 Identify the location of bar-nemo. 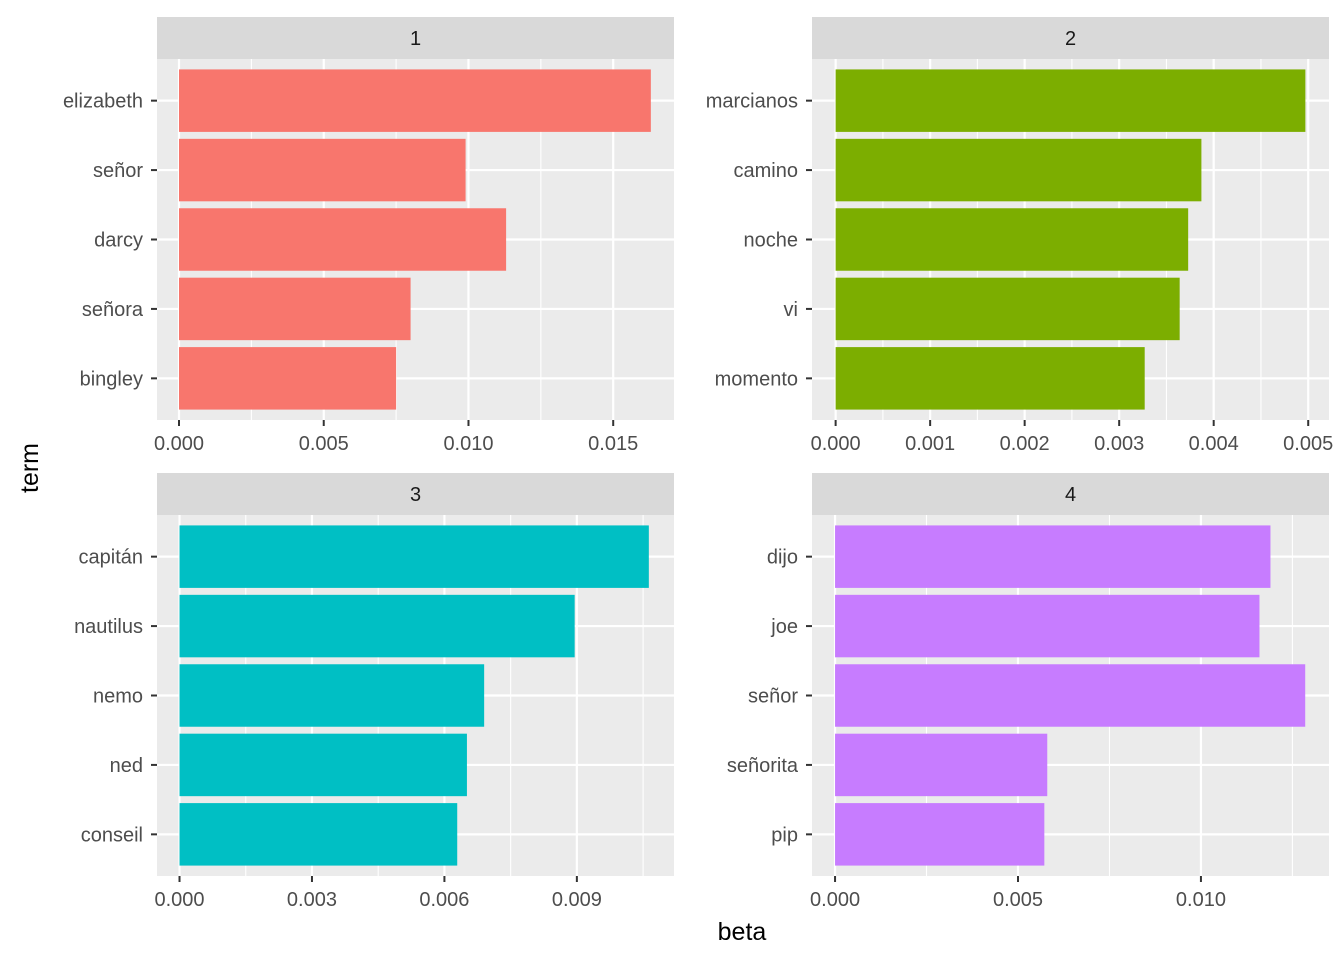
(332, 695).